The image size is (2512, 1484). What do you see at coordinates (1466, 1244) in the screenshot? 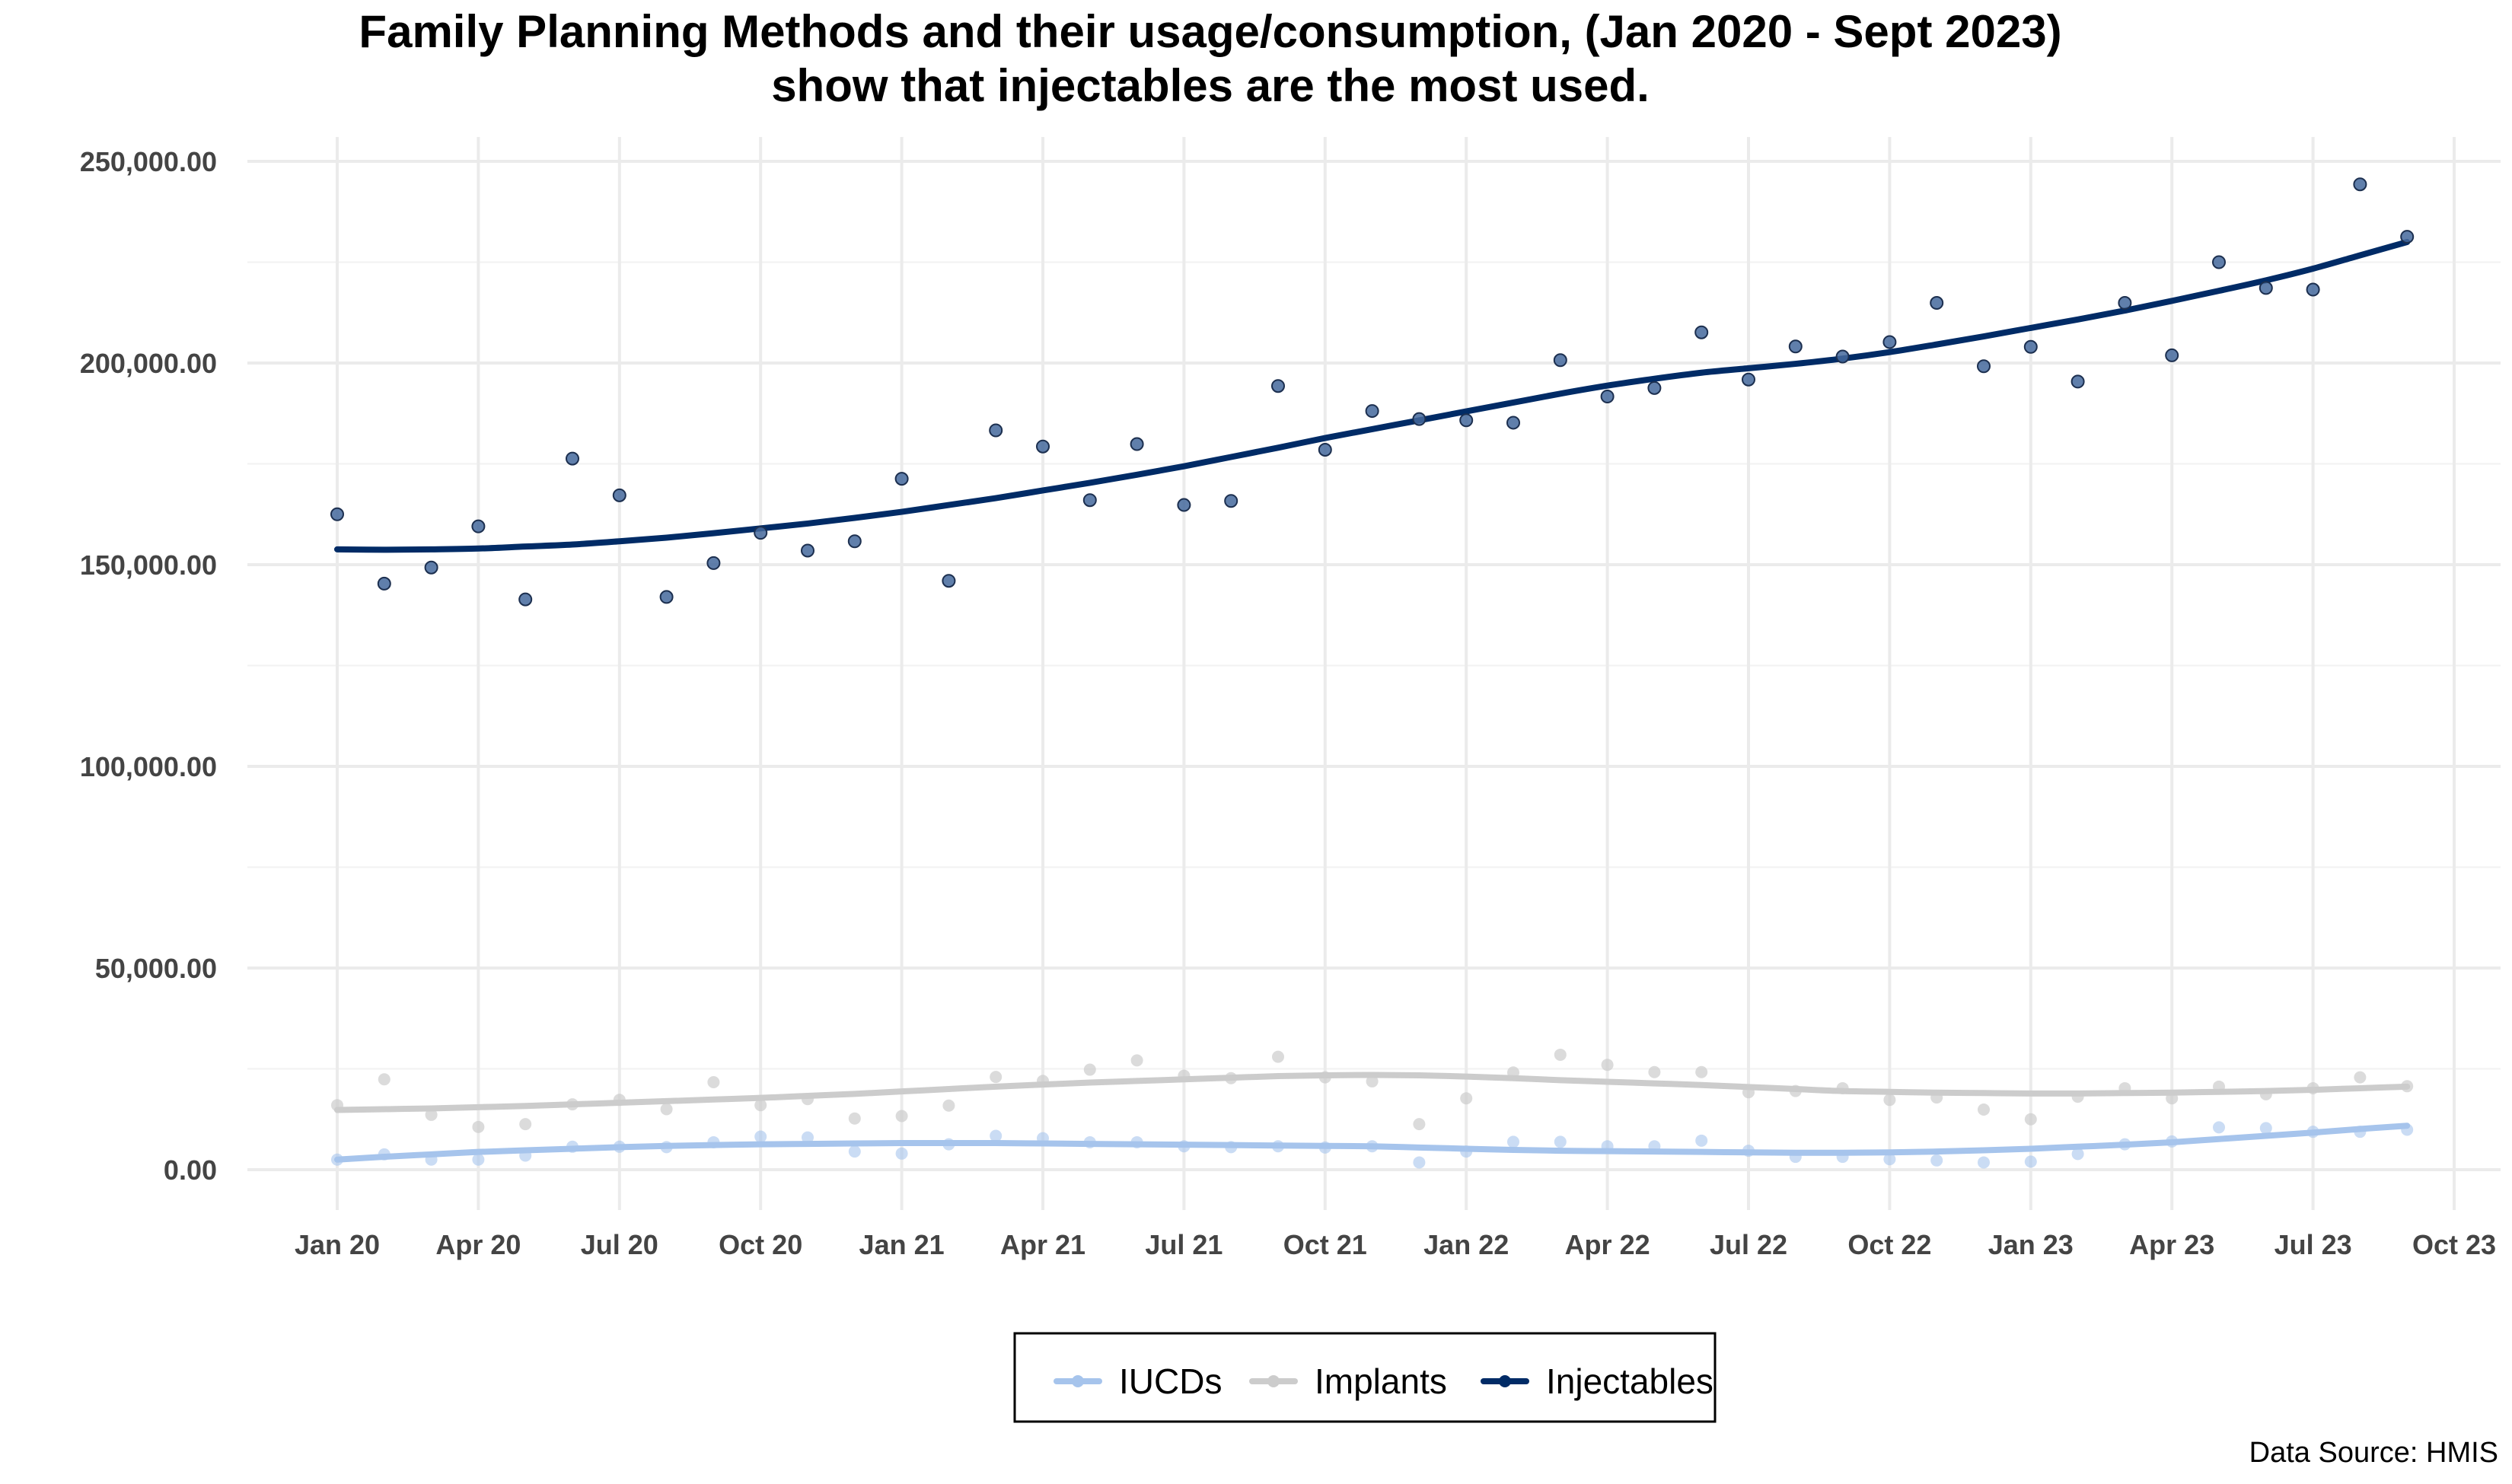
I see `x-tick-label: Jan 22` at bounding box center [1466, 1244].